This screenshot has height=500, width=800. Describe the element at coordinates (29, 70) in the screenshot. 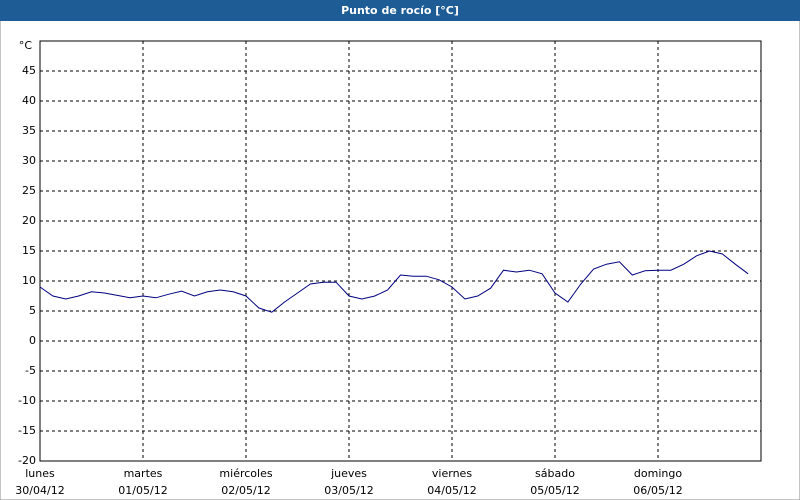

I see `y-tick-label: 45` at that location.